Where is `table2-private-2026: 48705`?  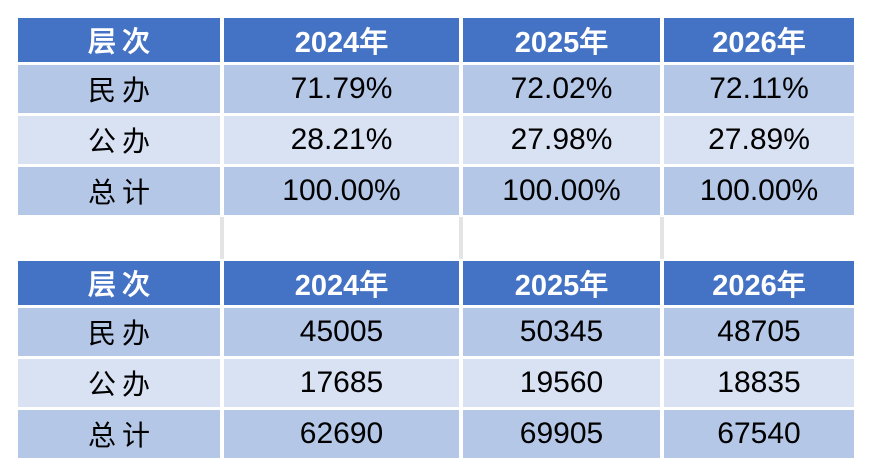
table2-private-2026: 48705 is located at coordinates (759, 332).